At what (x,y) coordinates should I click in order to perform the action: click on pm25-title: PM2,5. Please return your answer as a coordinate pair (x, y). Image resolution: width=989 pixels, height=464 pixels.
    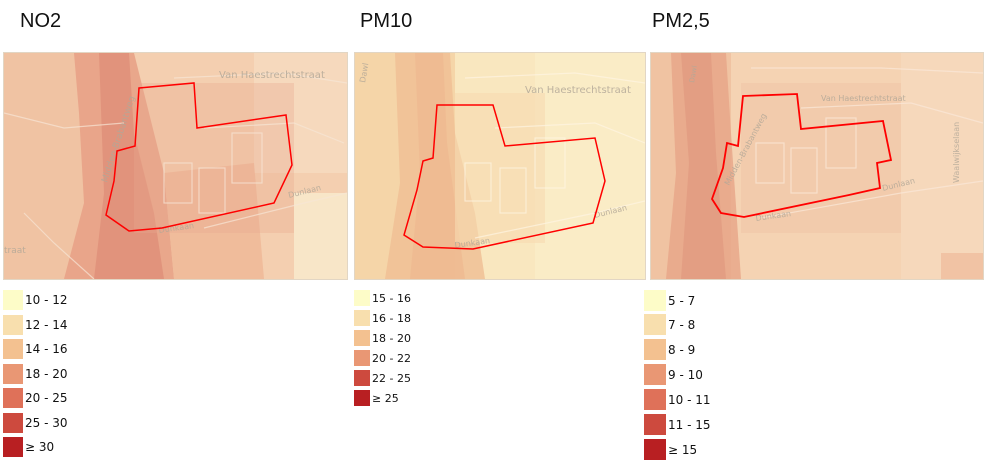
    Looking at the image, I should click on (681, 21).